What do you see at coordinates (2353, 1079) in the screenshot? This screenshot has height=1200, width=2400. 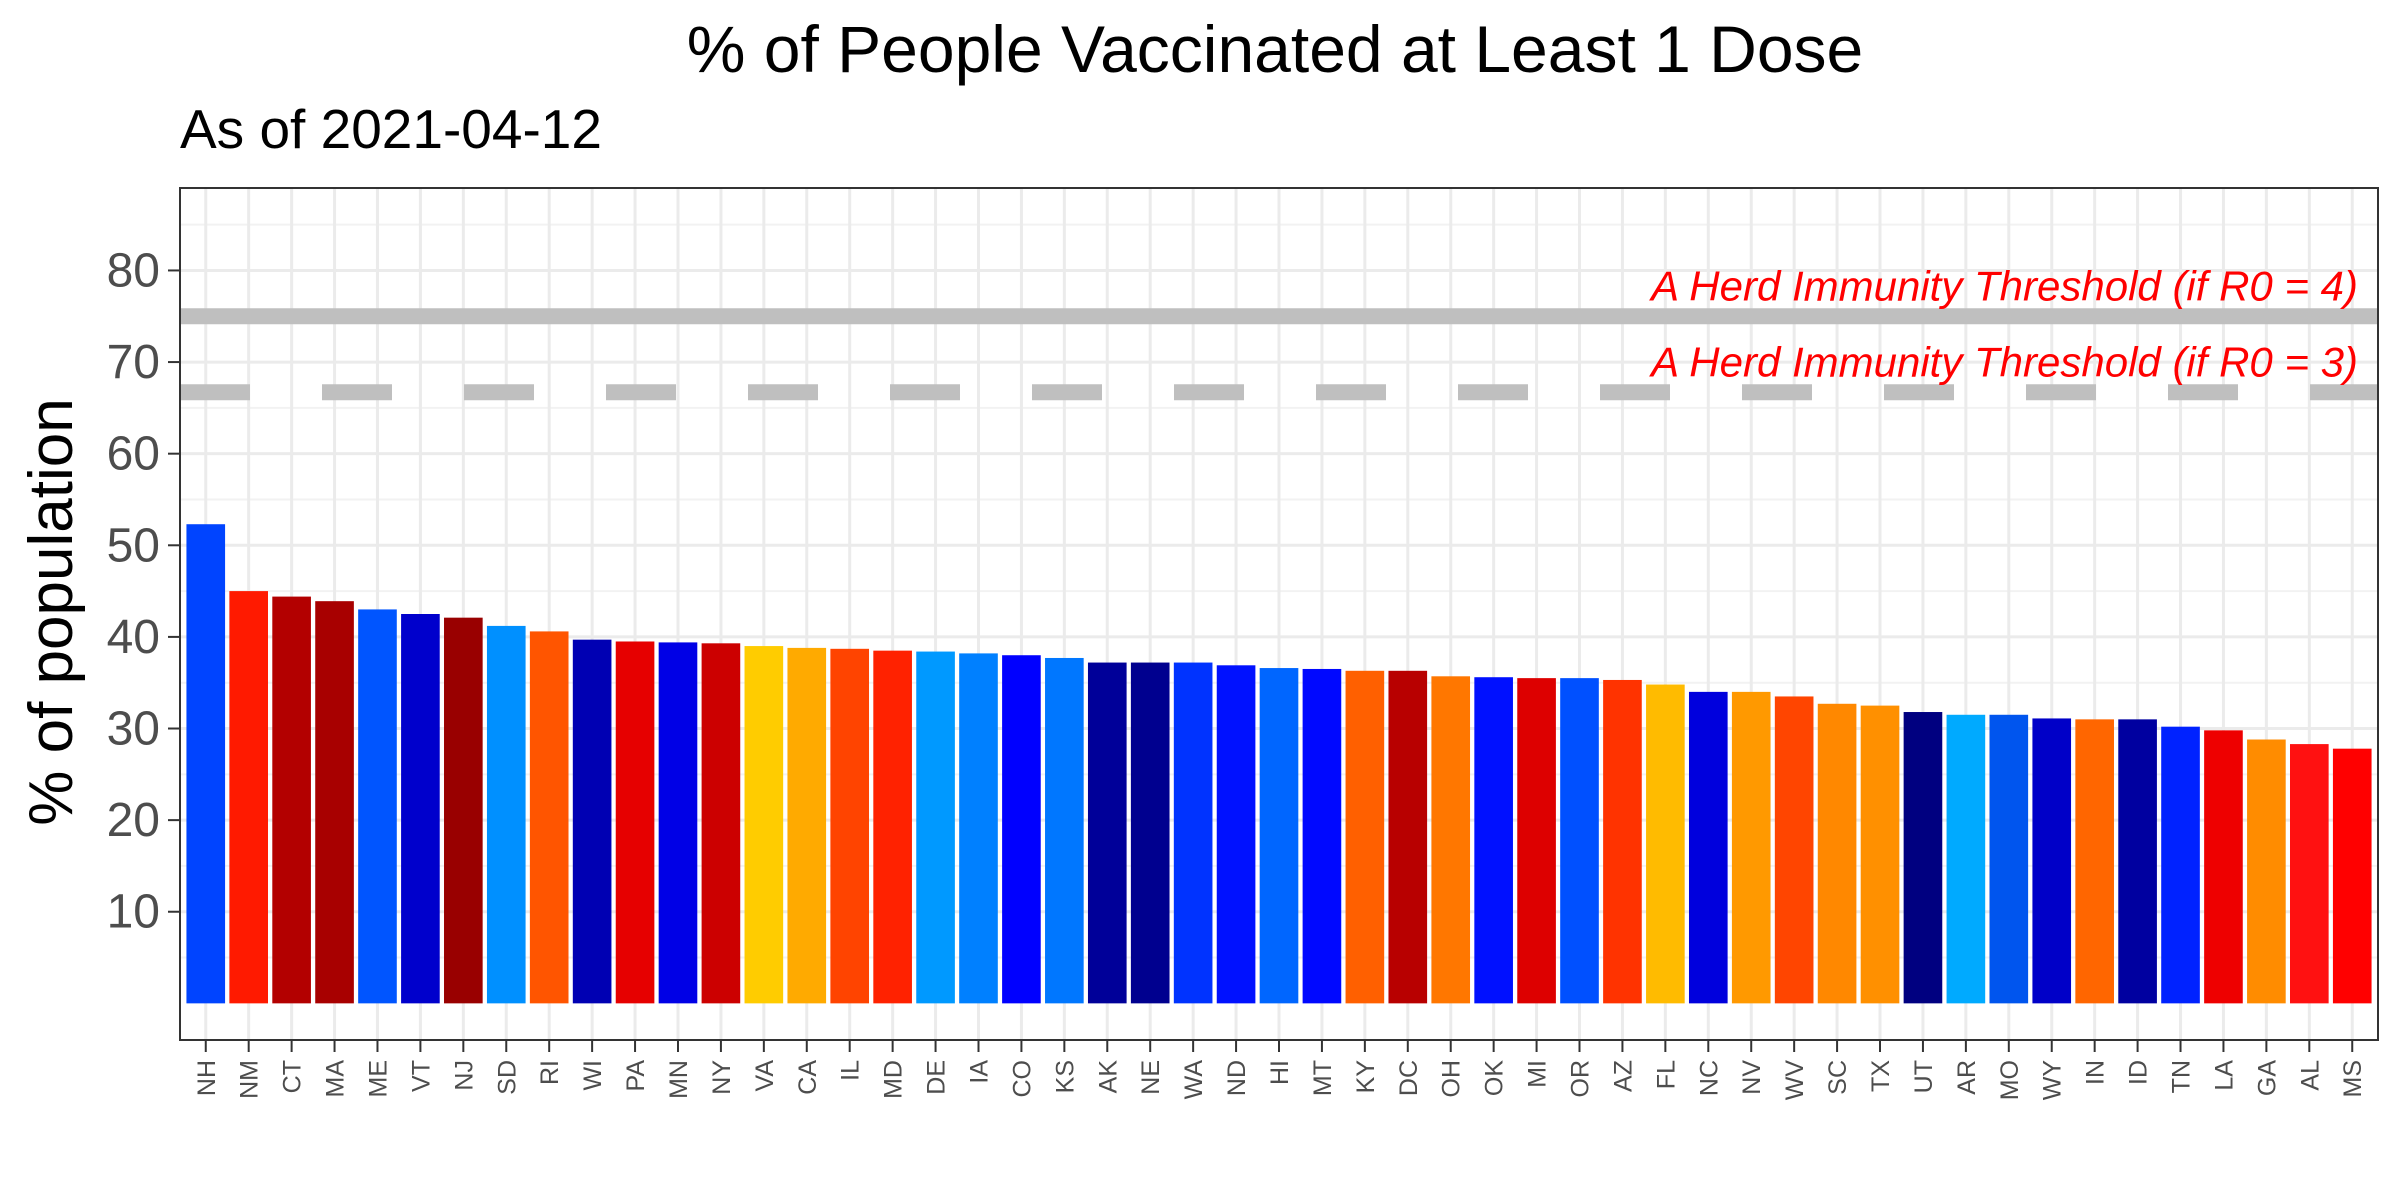 I see `x-tick-label: MS` at bounding box center [2353, 1079].